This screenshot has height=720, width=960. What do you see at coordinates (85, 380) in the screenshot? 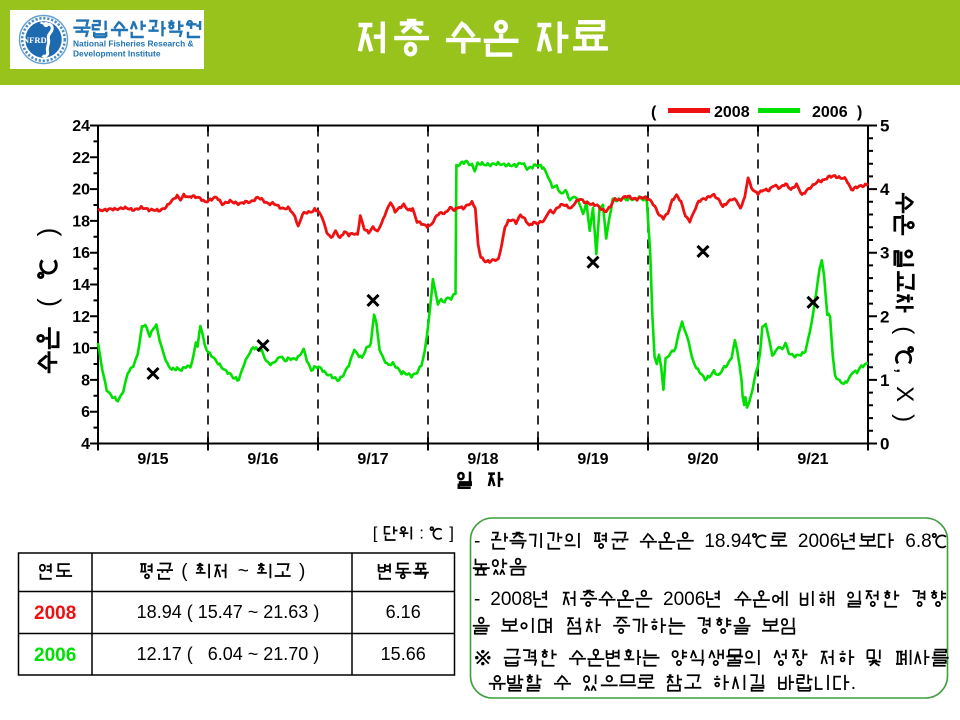
I see `svg-text: 8` at bounding box center [85, 380].